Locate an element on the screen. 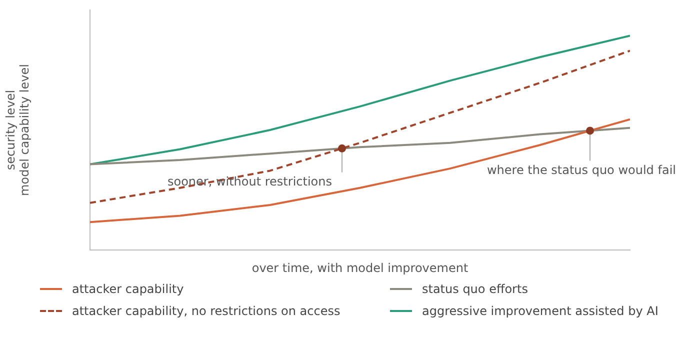 The height and width of the screenshot is (346, 680). legend-label: aggressive improvement assisted by AI is located at coordinates (540, 311).